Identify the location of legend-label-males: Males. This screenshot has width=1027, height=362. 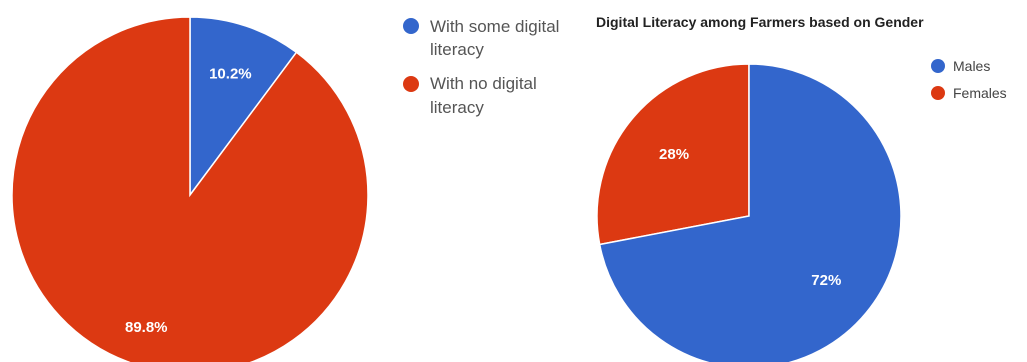
(971, 66).